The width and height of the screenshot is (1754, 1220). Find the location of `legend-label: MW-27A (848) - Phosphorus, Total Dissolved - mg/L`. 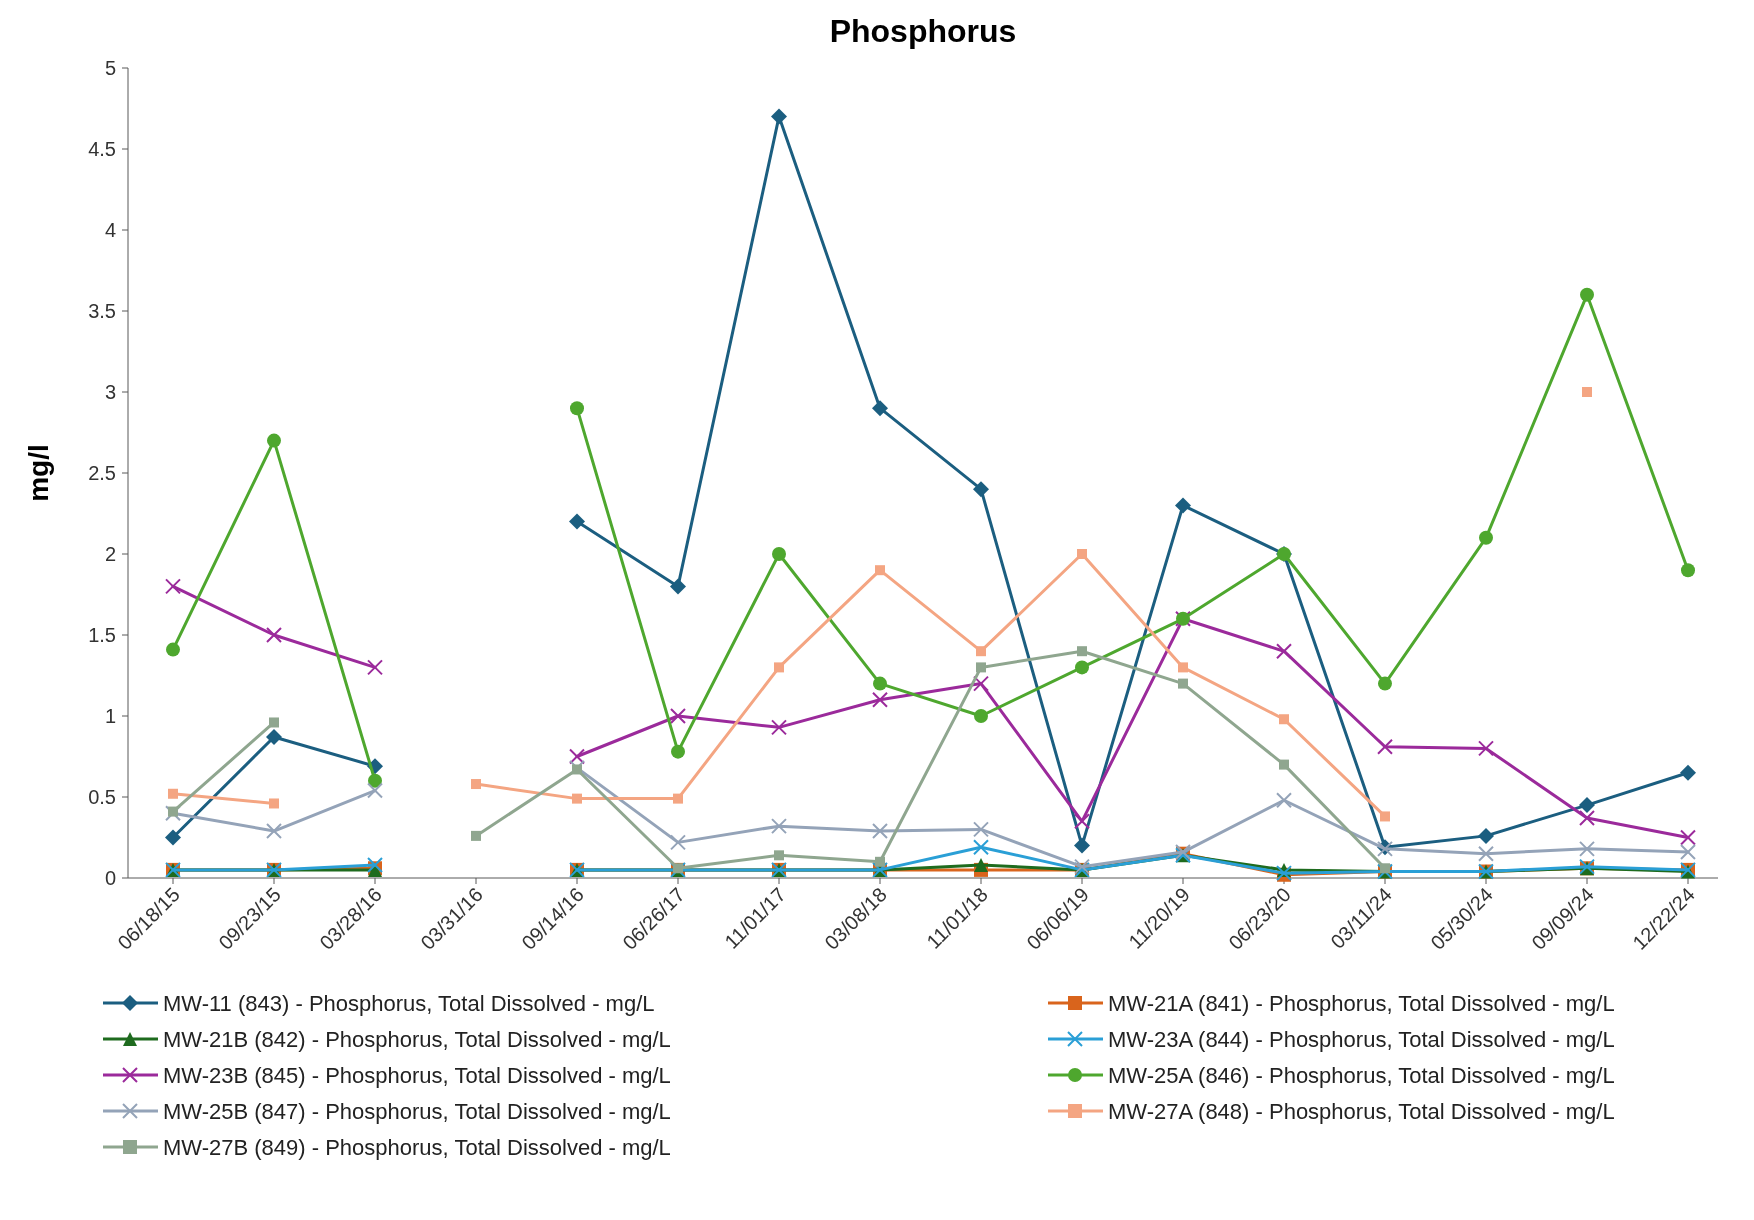

legend-label: MW-27A (848) - Phosphorus, Total Dissolved - mg/L is located at coordinates (1361, 1111).